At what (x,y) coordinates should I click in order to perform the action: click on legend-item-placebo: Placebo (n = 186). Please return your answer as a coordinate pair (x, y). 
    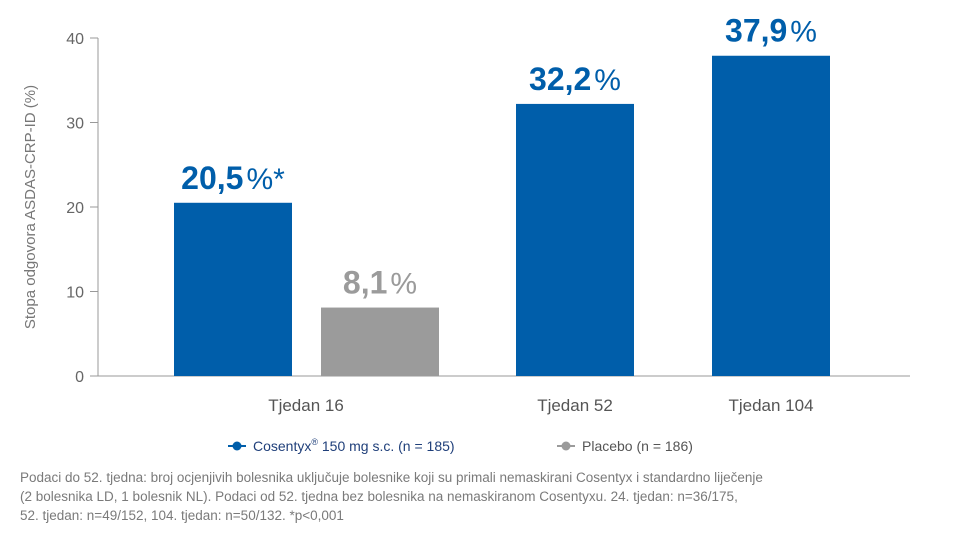
    Looking at the image, I should click on (625, 446).